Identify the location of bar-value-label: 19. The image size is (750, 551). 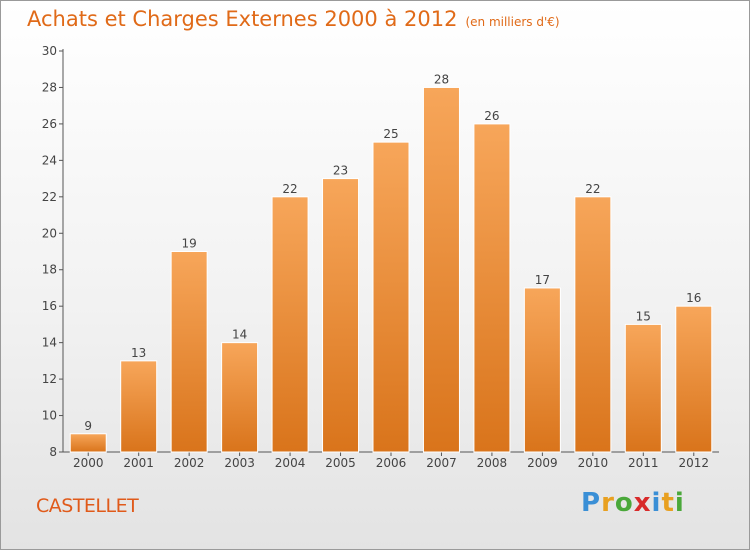
(189, 244).